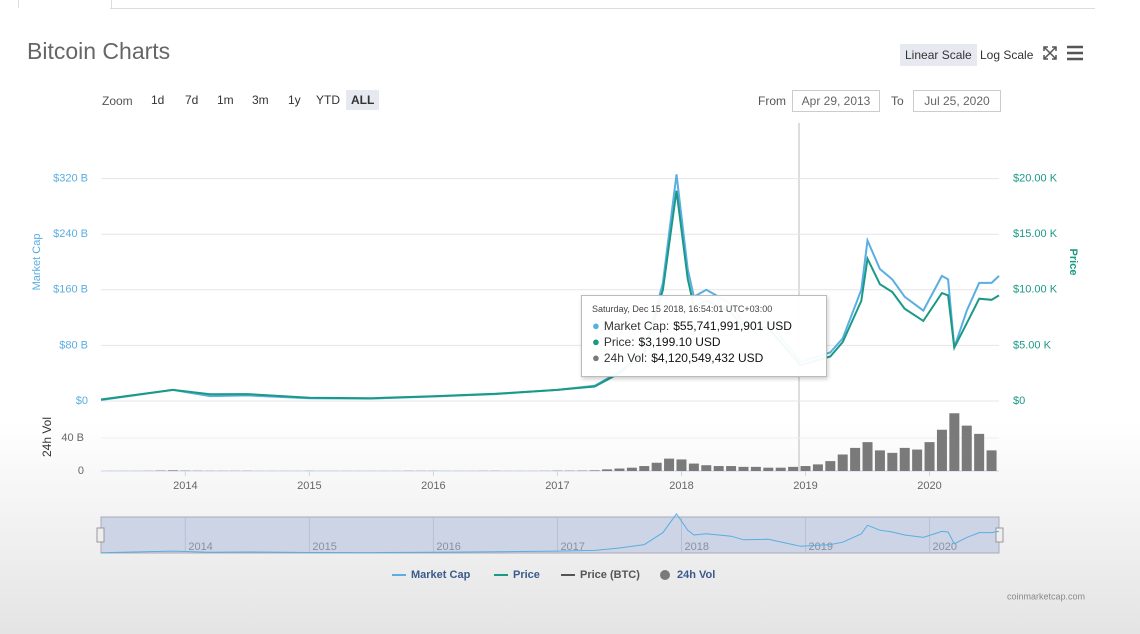 The image size is (1140, 634). I want to click on y2-tick-label: $15.00 K, so click(1035, 234).